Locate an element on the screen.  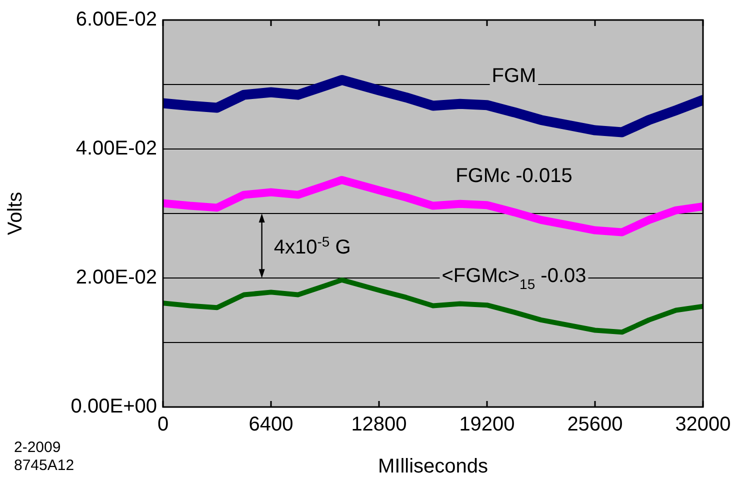
y-tick-label: 6.00E-02 is located at coordinates (116, 19).